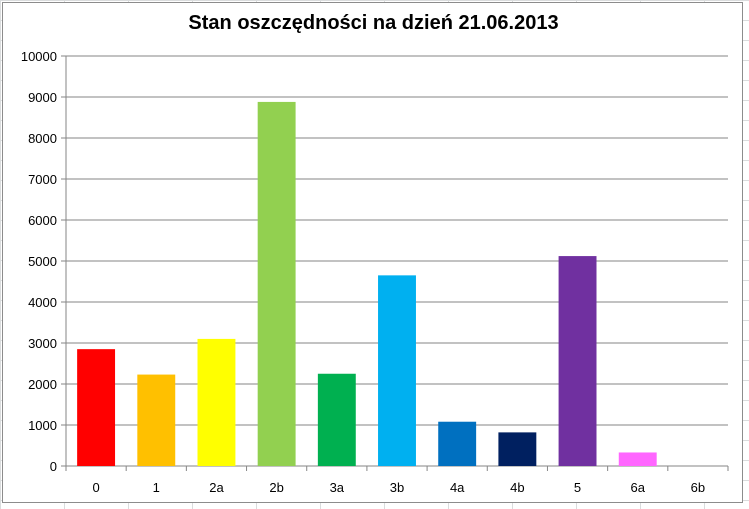  What do you see at coordinates (42, 220) in the screenshot?
I see `y-tick-label: 6000` at bounding box center [42, 220].